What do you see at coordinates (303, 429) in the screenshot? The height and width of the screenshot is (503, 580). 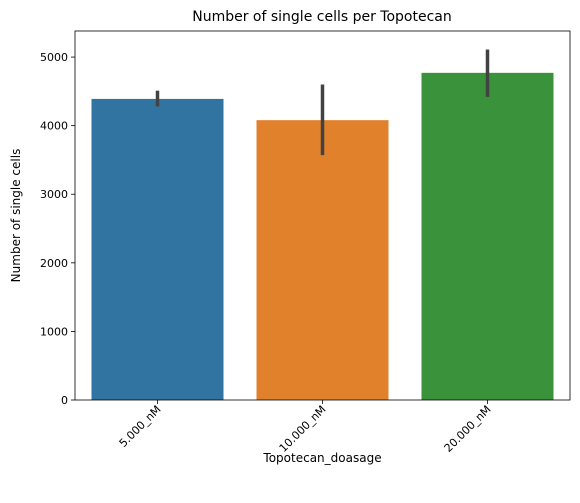 I see `x-tick-label: 10.000_nM` at bounding box center [303, 429].